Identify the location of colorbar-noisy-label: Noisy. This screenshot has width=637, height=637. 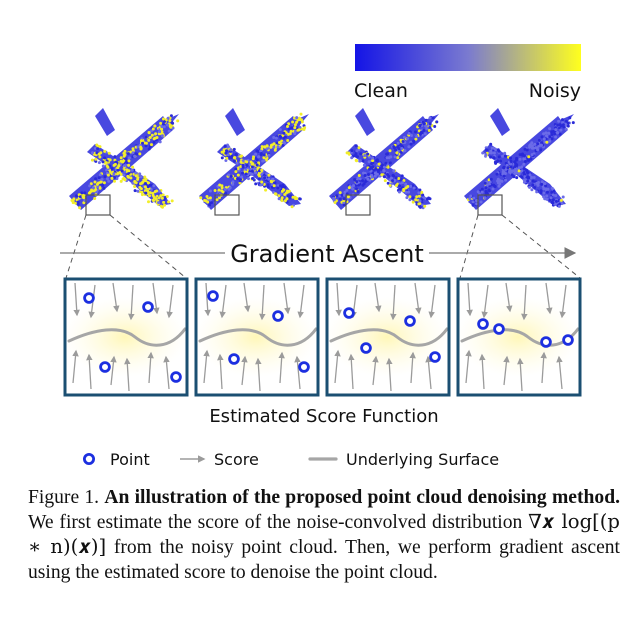
(555, 91).